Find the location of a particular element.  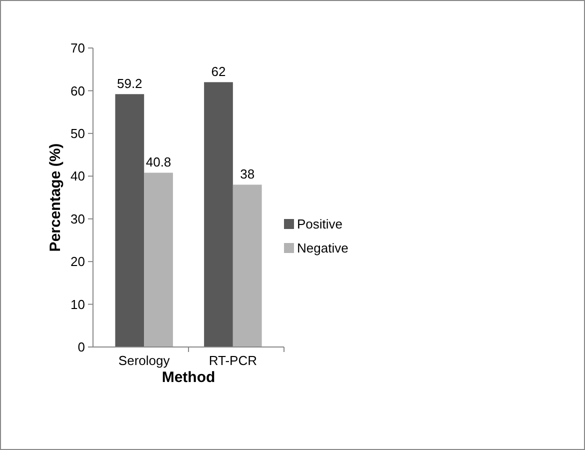

y-tick-label: 10 is located at coordinates (77, 304).